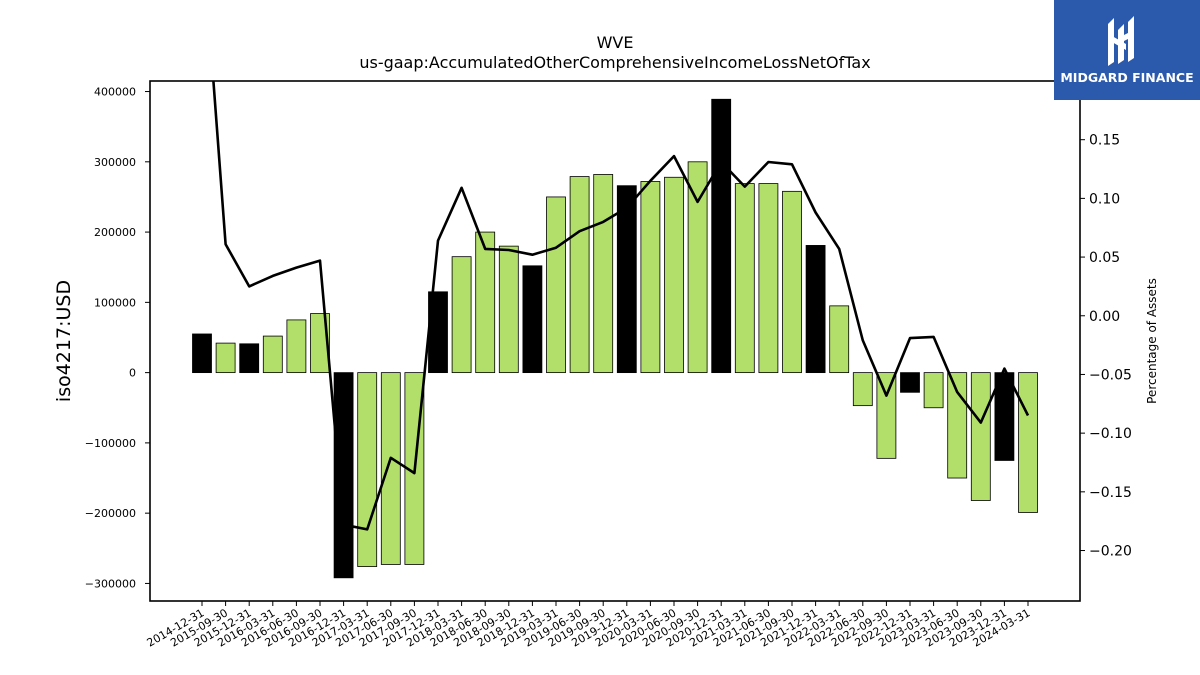 This screenshot has width=1200, height=675. Describe the element at coordinates (110, 513) in the screenshot. I see `y-tick-label: −200000` at that location.